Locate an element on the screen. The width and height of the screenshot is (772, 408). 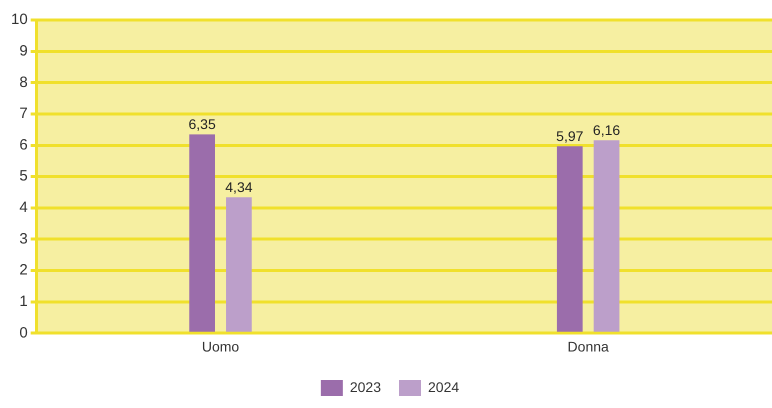
y-tick-label: 7 is located at coordinates (23, 113).